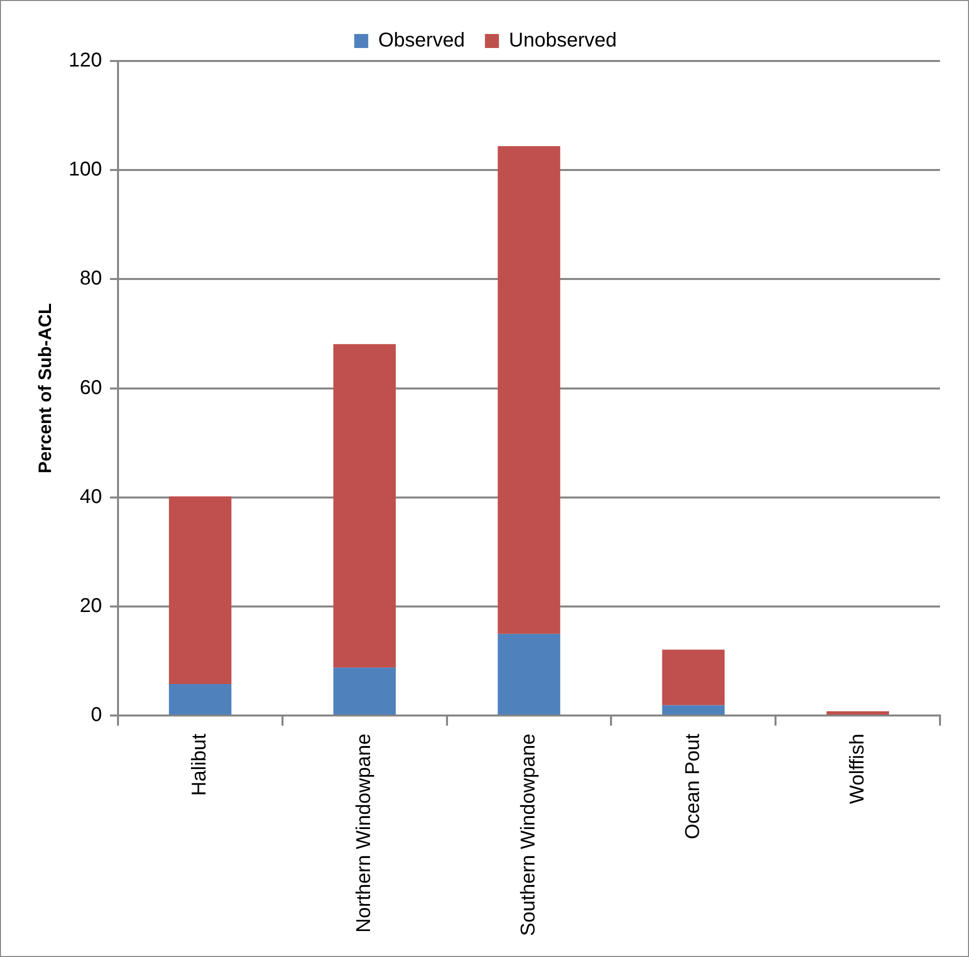  Describe the element at coordinates (199, 764) in the screenshot. I see `x-tick-label: Halibut` at that location.